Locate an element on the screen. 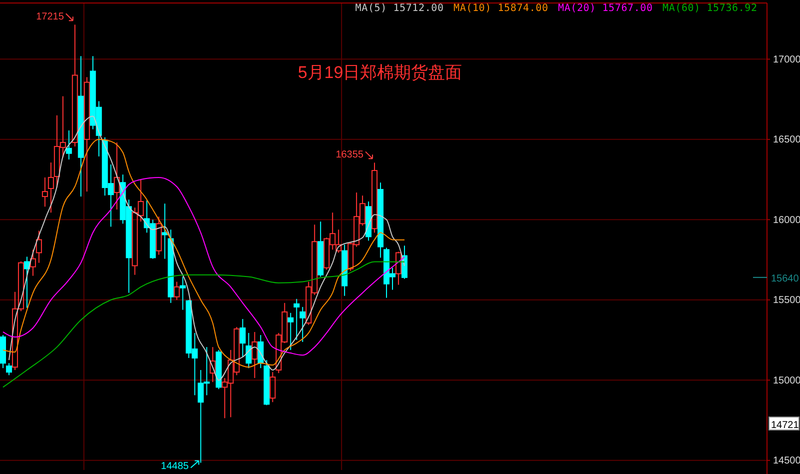 This screenshot has width=800, height=474. annotation: 16355 is located at coordinates (350, 155).